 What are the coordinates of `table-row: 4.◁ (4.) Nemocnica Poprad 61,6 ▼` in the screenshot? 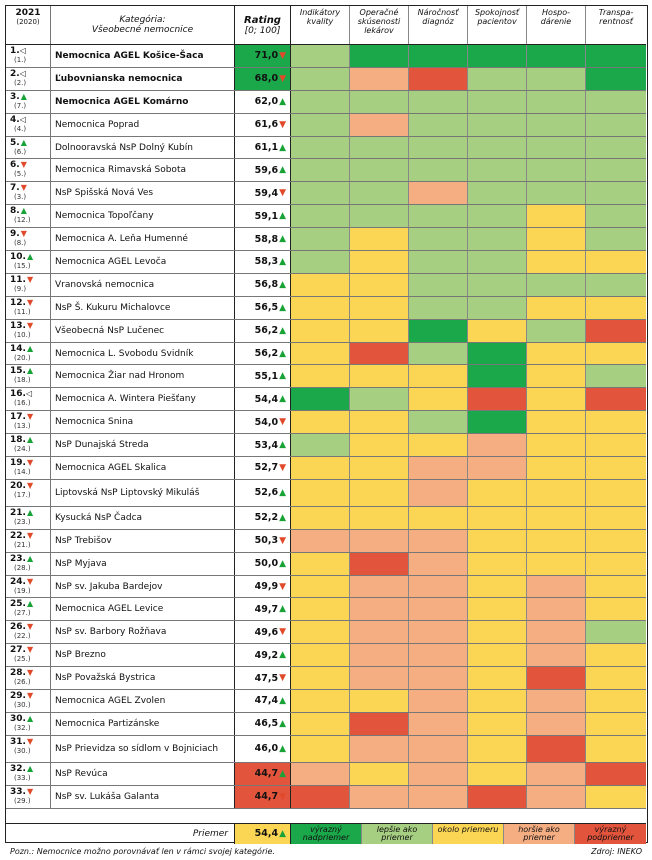 It's located at (326, 125).